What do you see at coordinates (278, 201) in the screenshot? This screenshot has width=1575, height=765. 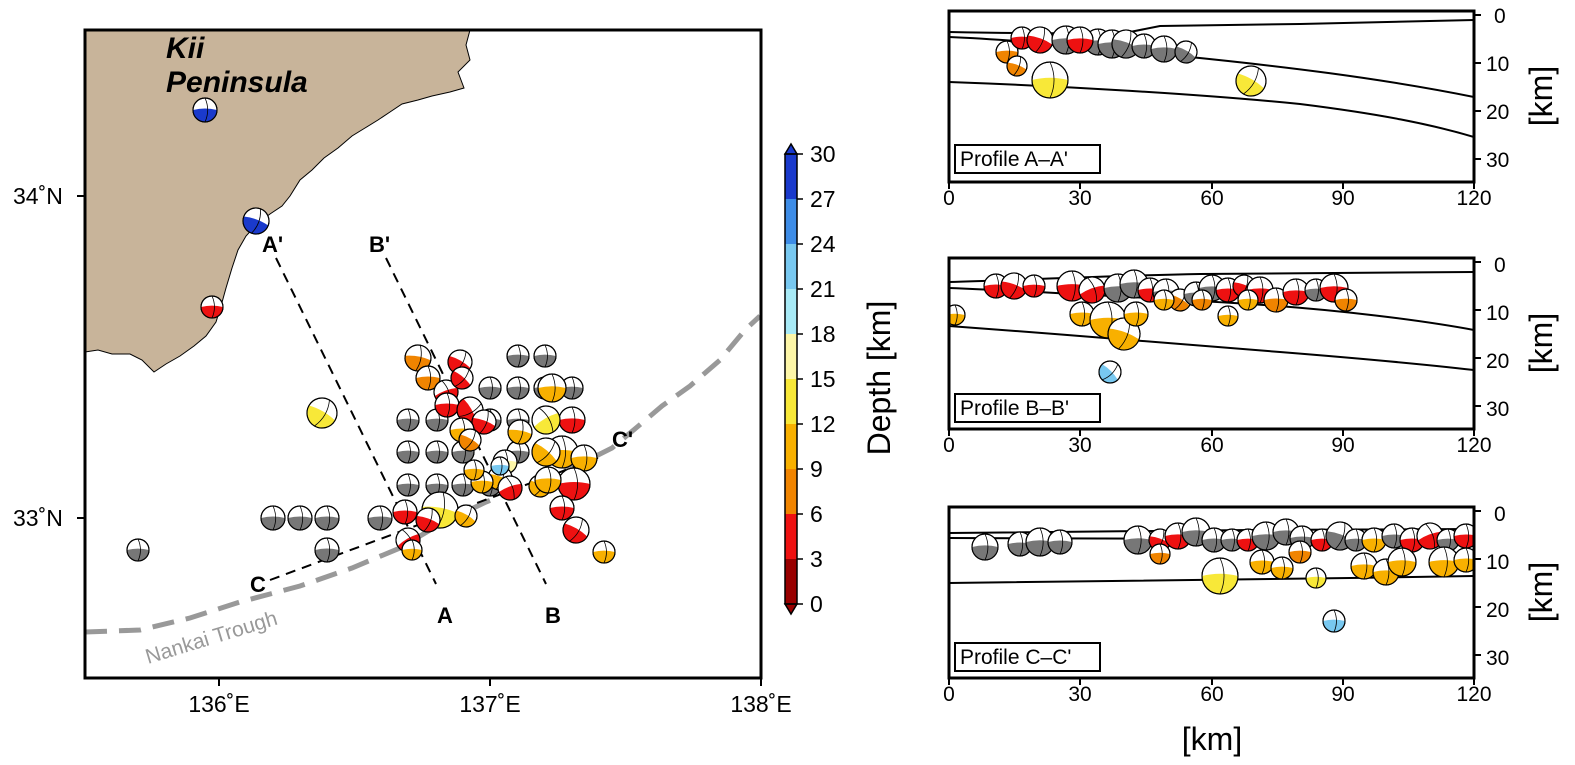 I see `land-area` at bounding box center [278, 201].